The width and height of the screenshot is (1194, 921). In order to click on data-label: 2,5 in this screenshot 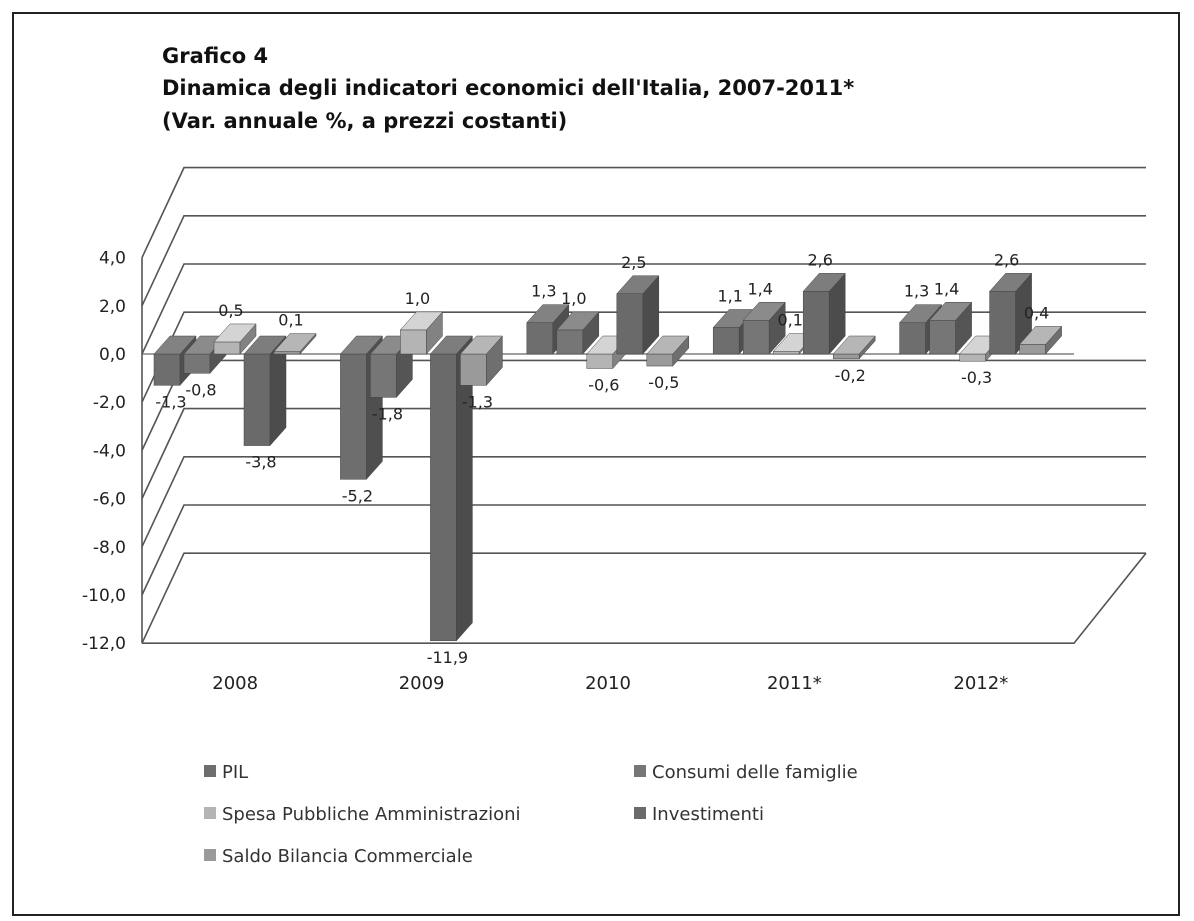, I will do `click(633, 262)`.